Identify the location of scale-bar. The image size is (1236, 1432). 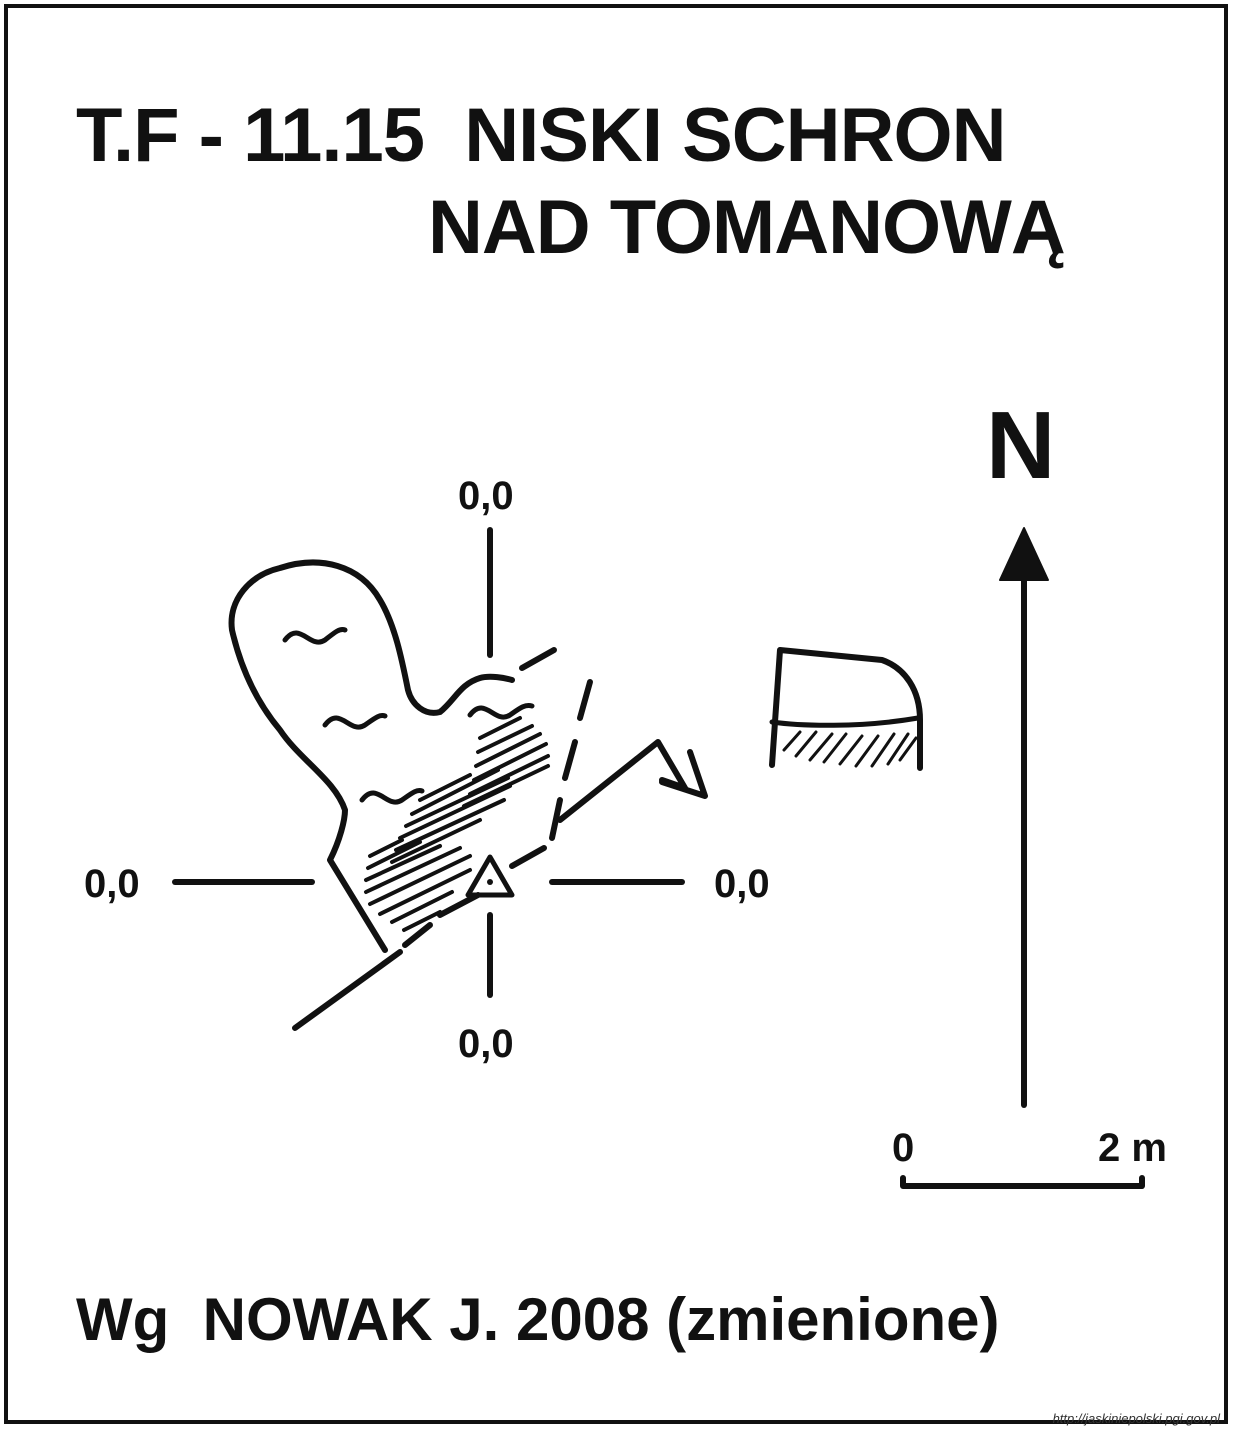
(1022, 1182).